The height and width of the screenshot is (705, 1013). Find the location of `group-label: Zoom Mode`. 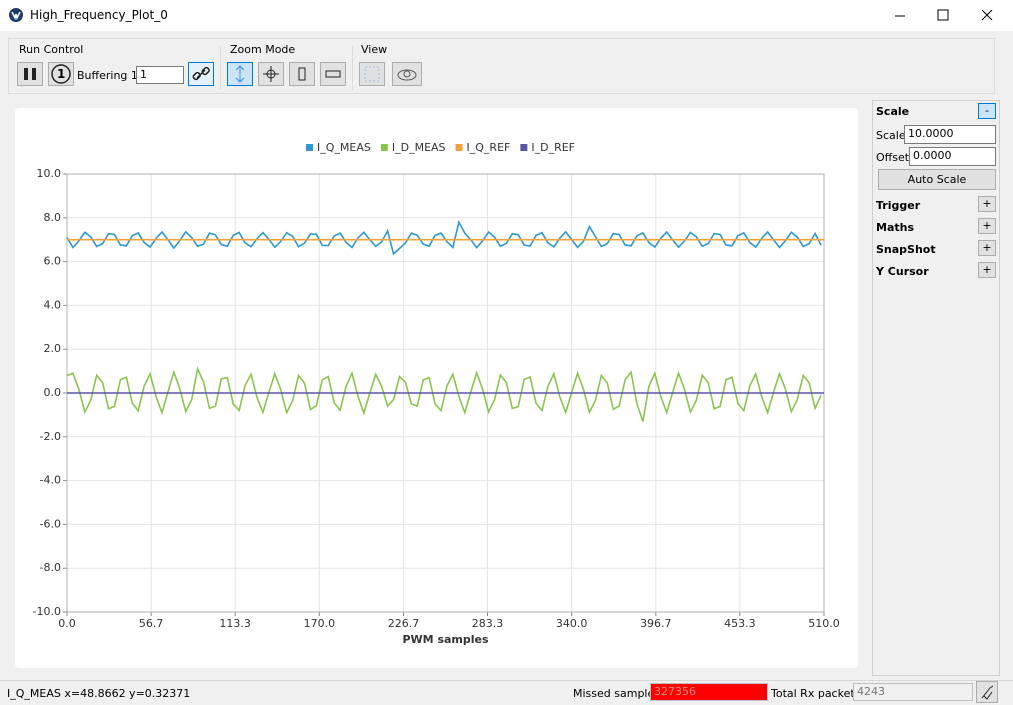

group-label: Zoom Mode is located at coordinates (263, 49).